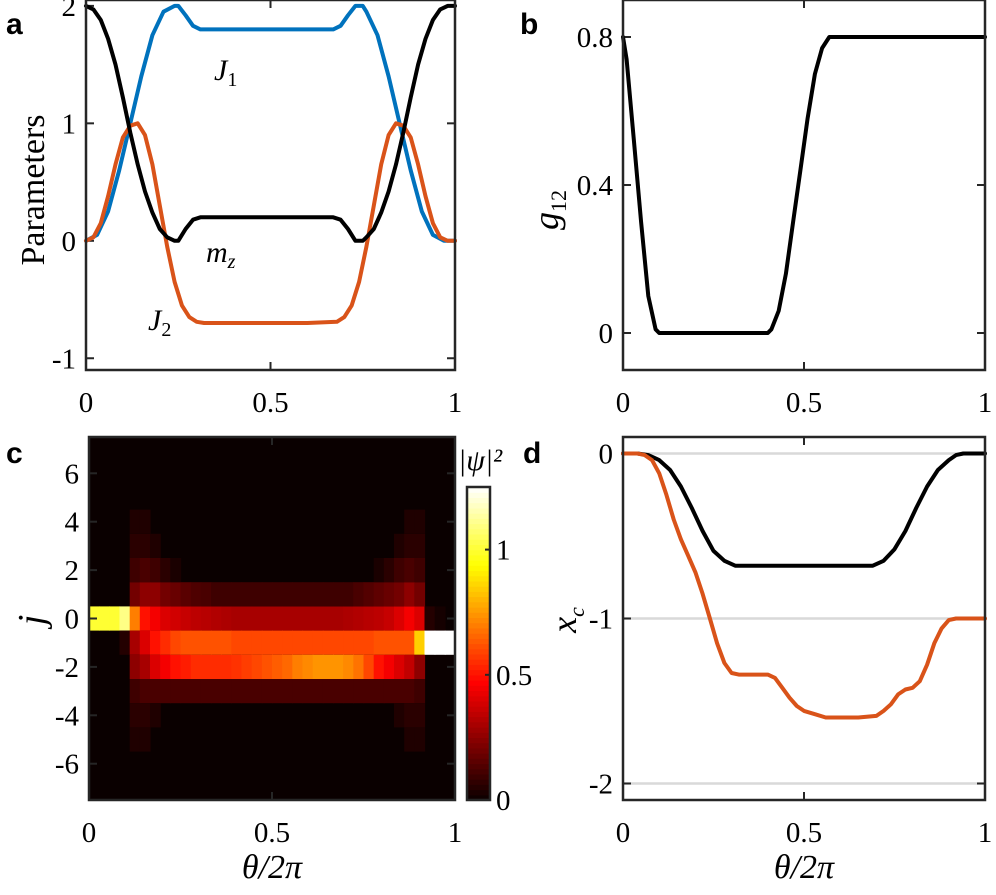 Image resolution: width=996 pixels, height=895 pixels. What do you see at coordinates (270, 403) in the screenshot?
I see `panel-a-xtick-label: 0.5` at bounding box center [270, 403].